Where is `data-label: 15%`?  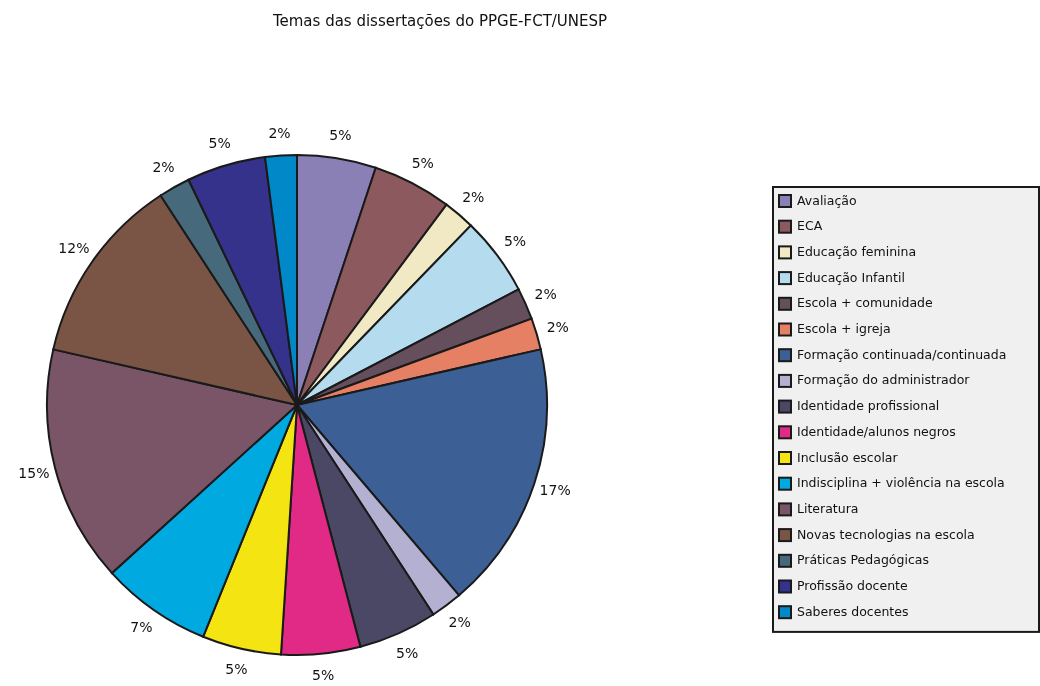 data-label: 15% is located at coordinates (34, 472).